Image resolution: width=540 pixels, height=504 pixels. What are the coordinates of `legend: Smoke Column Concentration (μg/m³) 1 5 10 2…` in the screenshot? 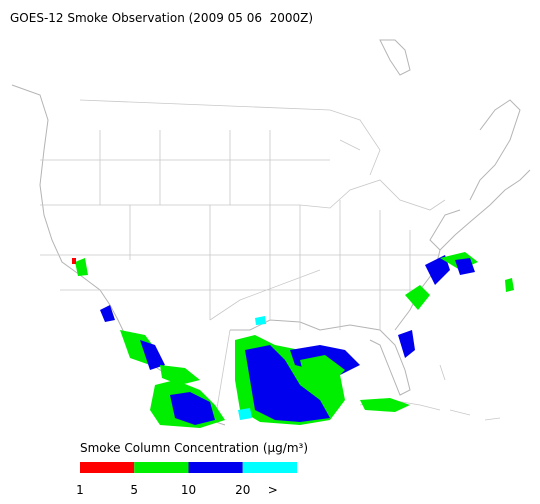 It's located at (192, 469).